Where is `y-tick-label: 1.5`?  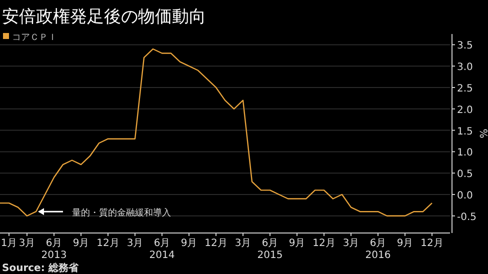 y-tick-label: 1.5 is located at coordinates (465, 132).